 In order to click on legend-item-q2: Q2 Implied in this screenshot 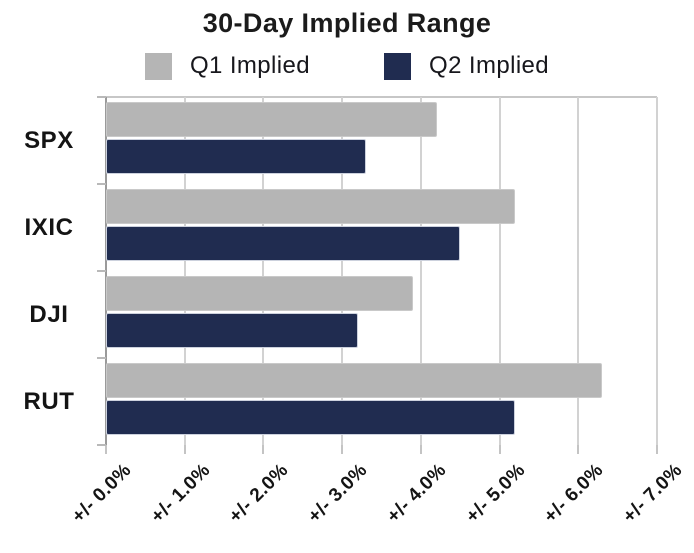, I will do `click(466, 66)`.